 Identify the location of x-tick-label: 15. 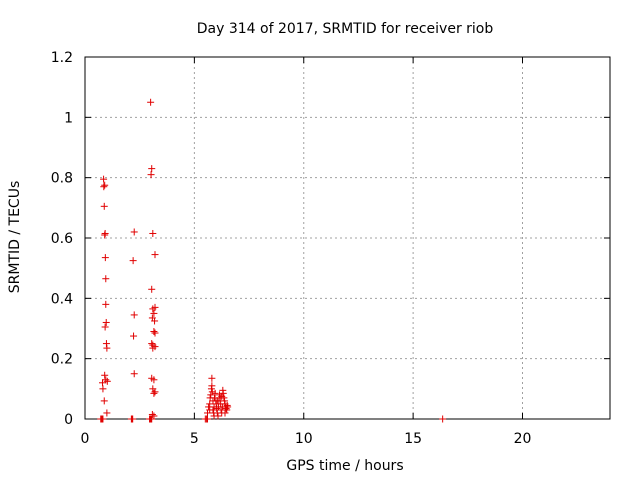
(413, 439).